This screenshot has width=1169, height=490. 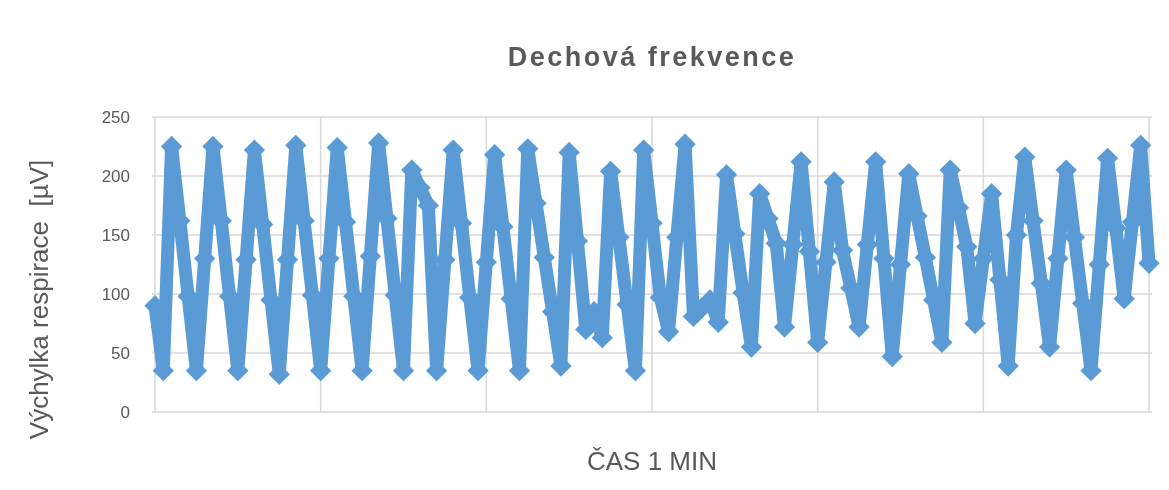 What do you see at coordinates (39, 299) in the screenshot?
I see `y-axis-title: Výchylka respirace [µV]` at bounding box center [39, 299].